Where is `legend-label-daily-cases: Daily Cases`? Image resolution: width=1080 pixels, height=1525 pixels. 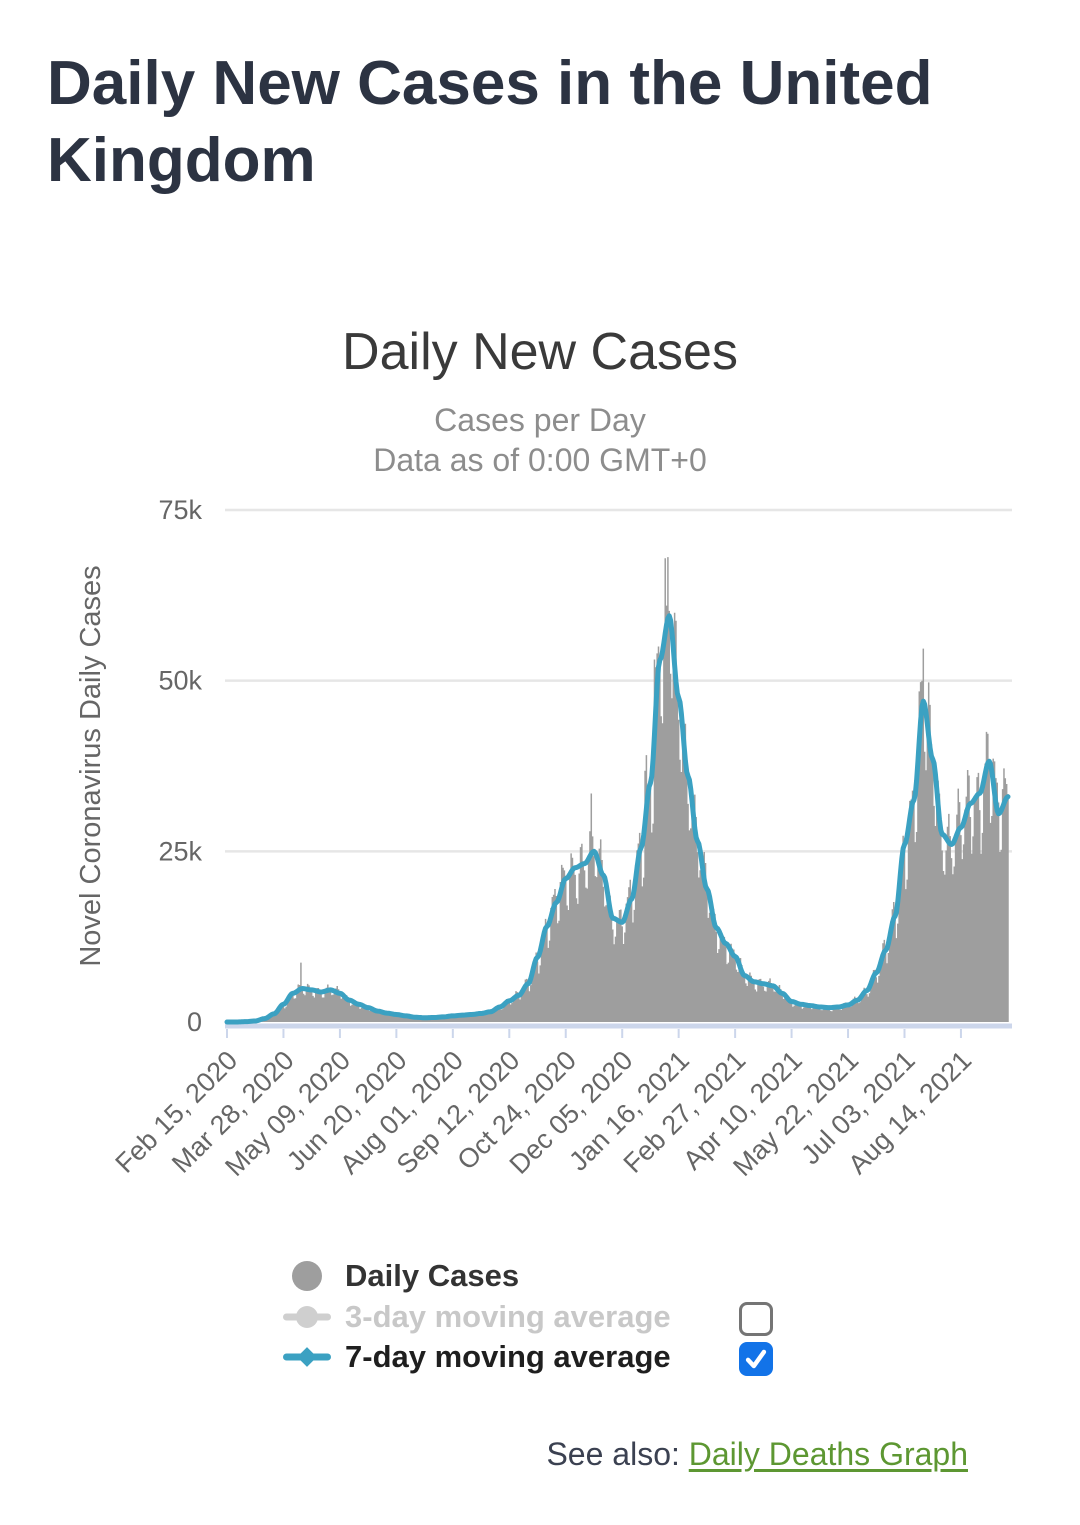
legend-label-daily-cases: Daily Cases is located at coordinates (432, 1275).